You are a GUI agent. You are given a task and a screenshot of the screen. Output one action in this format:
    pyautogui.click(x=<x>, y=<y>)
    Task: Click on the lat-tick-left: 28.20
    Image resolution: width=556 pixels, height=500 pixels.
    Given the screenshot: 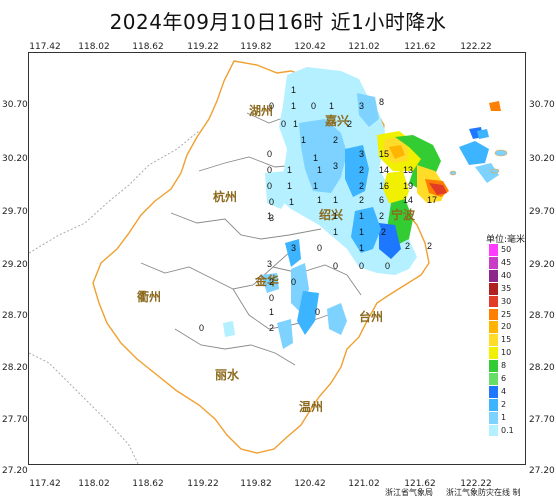 What is the action you would take?
    pyautogui.click(x=15, y=368)
    